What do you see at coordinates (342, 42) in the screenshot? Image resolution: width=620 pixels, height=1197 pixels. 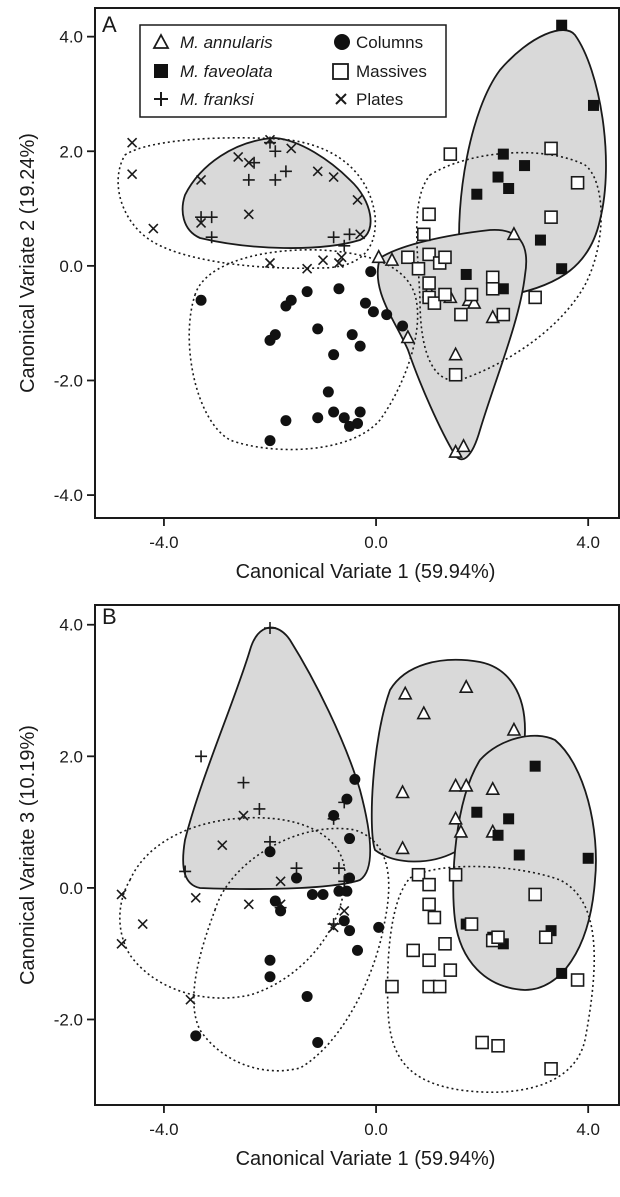 I see `legend-filled-circle-icon` at bounding box center [342, 42].